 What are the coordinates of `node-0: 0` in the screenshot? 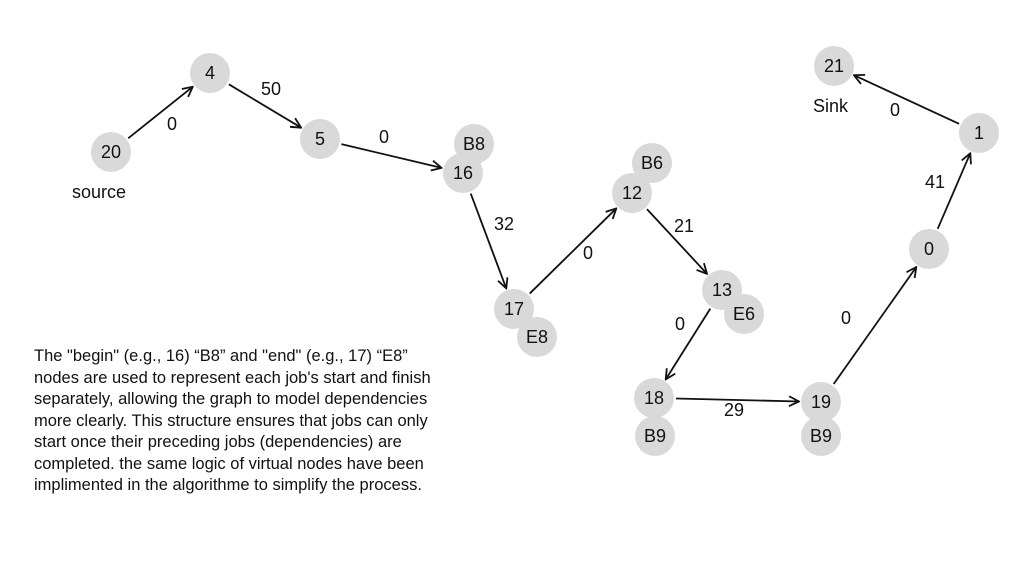 It's located at (929, 249).